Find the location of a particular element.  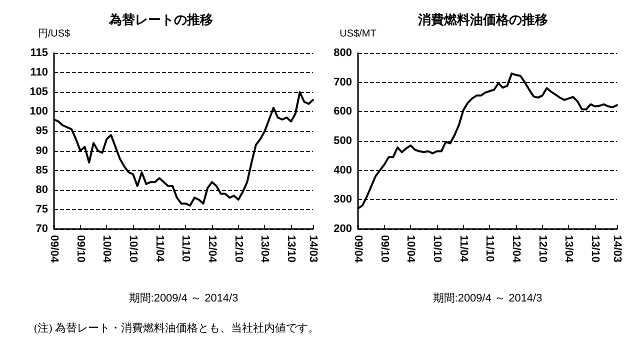

y-tick-label: 200 is located at coordinates (343, 229).